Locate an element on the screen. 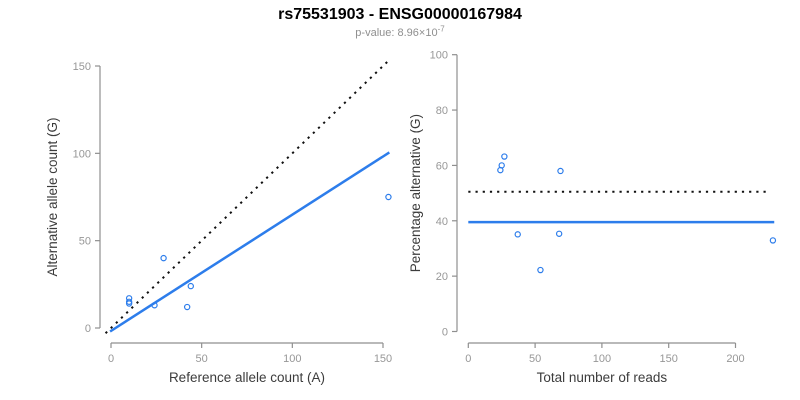 This screenshot has width=800, height=400. allele-count-scatter-y-tick-label: 100 is located at coordinates (82, 154).